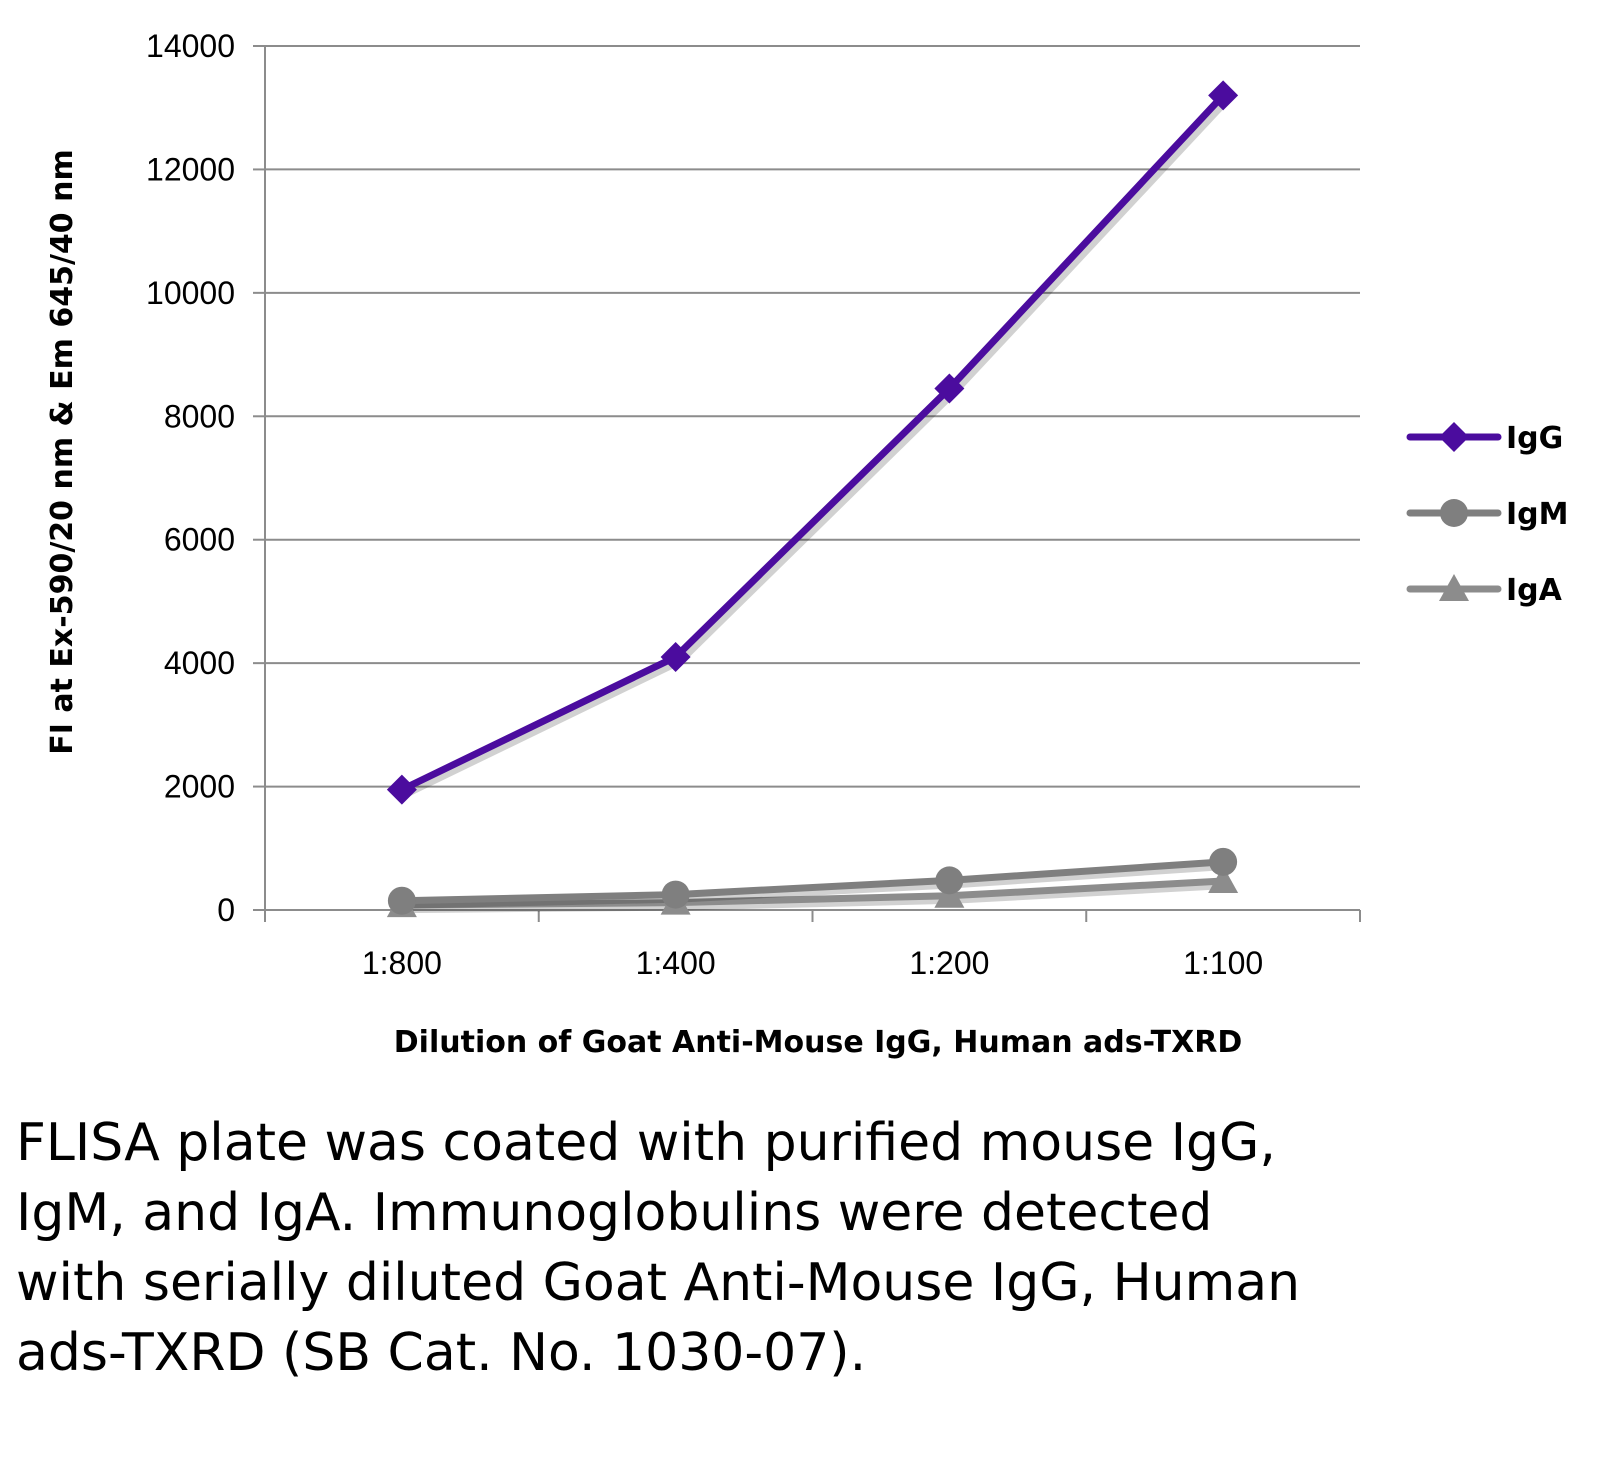 The image size is (1618, 1470). Describe the element at coordinates (1537, 514) in the screenshot. I see `legend-label: IgM` at that location.